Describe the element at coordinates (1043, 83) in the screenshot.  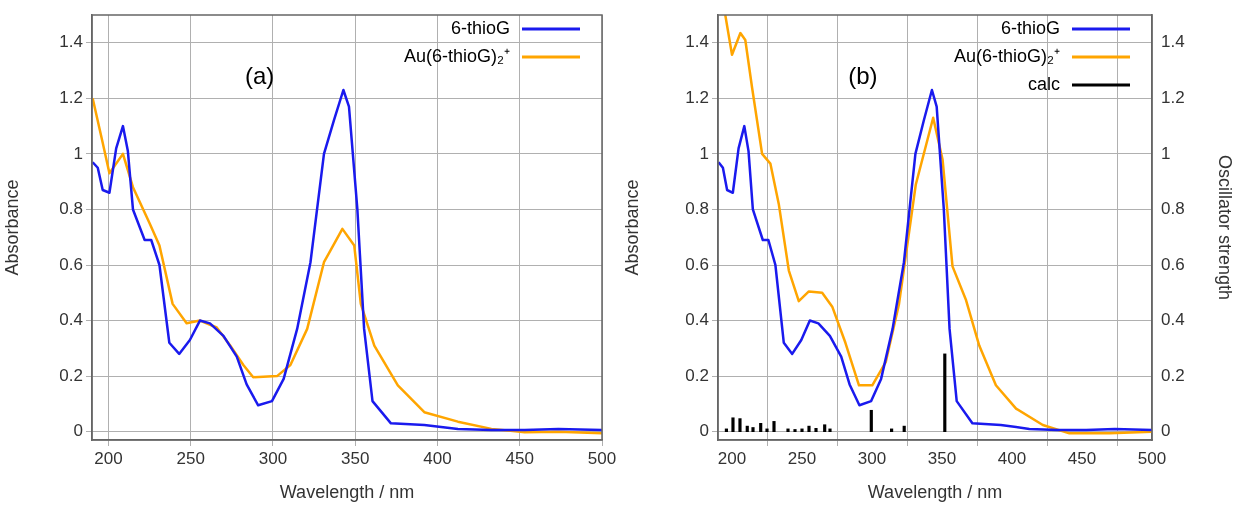
I see `legend-label: calc` at that location.